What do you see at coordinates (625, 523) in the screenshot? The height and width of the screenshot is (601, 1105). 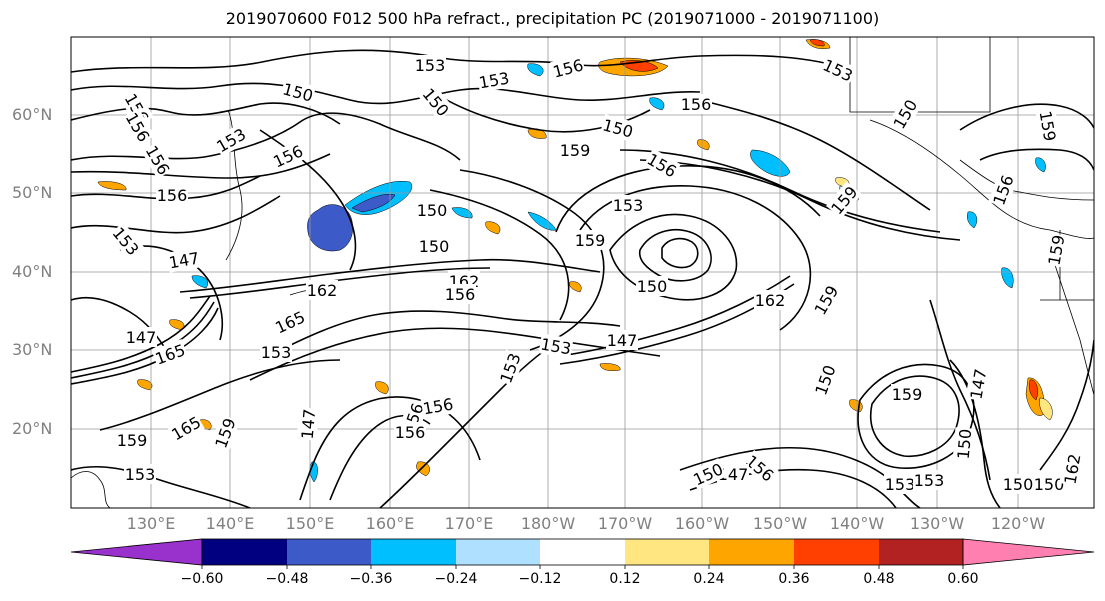 I see `longitude-label: 170°W` at bounding box center [625, 523].